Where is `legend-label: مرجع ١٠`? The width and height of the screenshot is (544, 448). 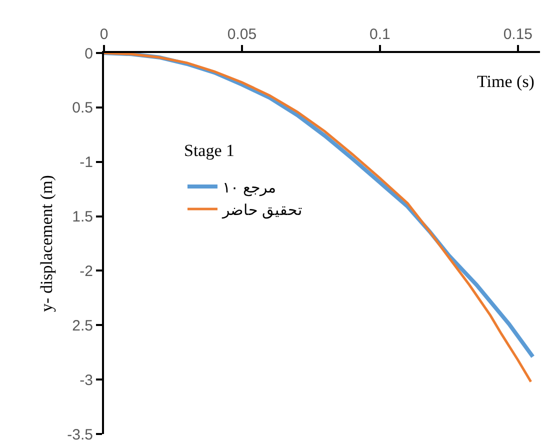
legend-label: مرجع ١٠ is located at coordinates (249, 187).